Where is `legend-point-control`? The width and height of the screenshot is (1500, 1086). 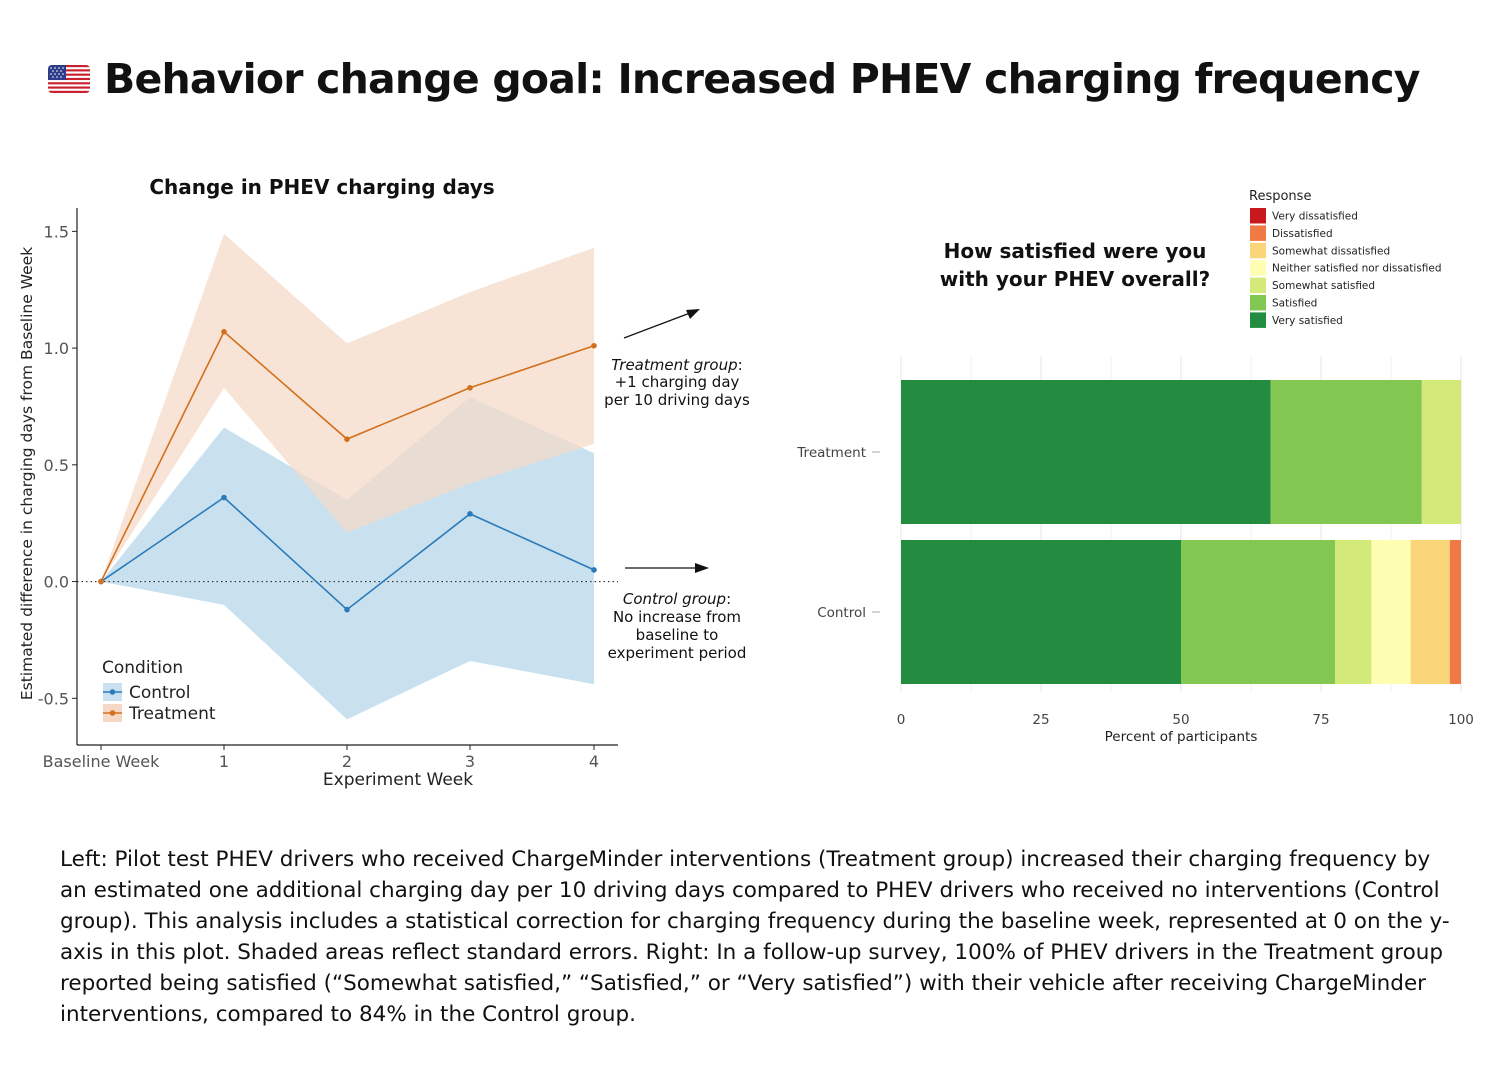 legend-point-control is located at coordinates (112, 692).